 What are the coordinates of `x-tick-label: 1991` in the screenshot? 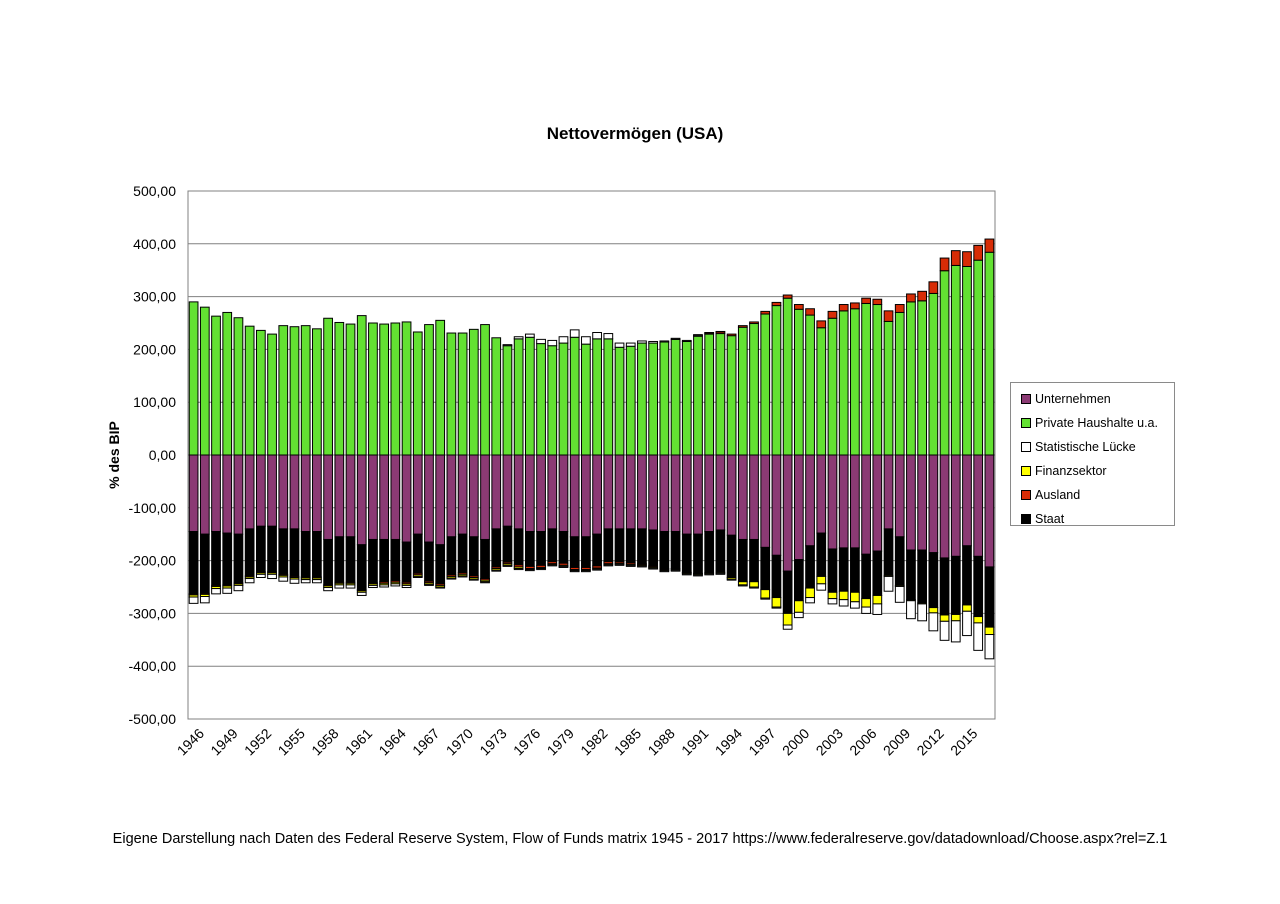 It's located at (694, 741).